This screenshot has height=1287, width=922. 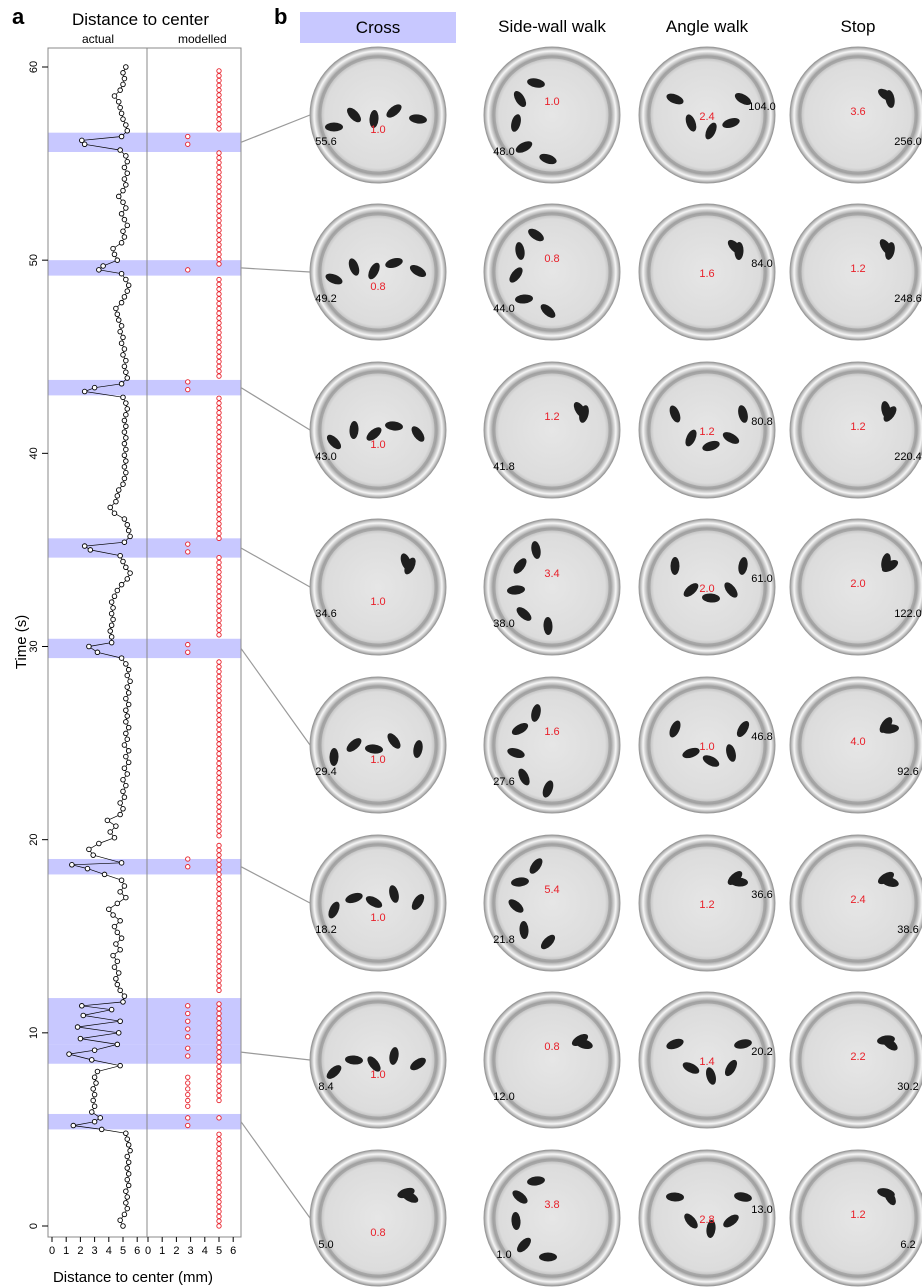 What do you see at coordinates (34, 840) in the screenshot?
I see `y-tick-label: 20` at bounding box center [34, 840].